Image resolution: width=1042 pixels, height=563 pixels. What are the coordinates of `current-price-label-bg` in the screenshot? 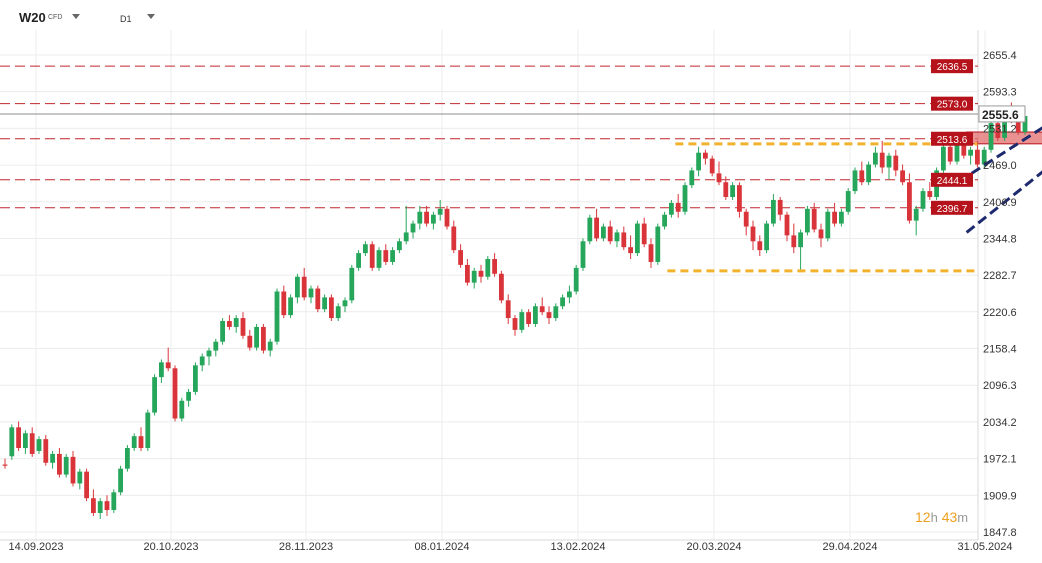 It's located at (1002, 114).